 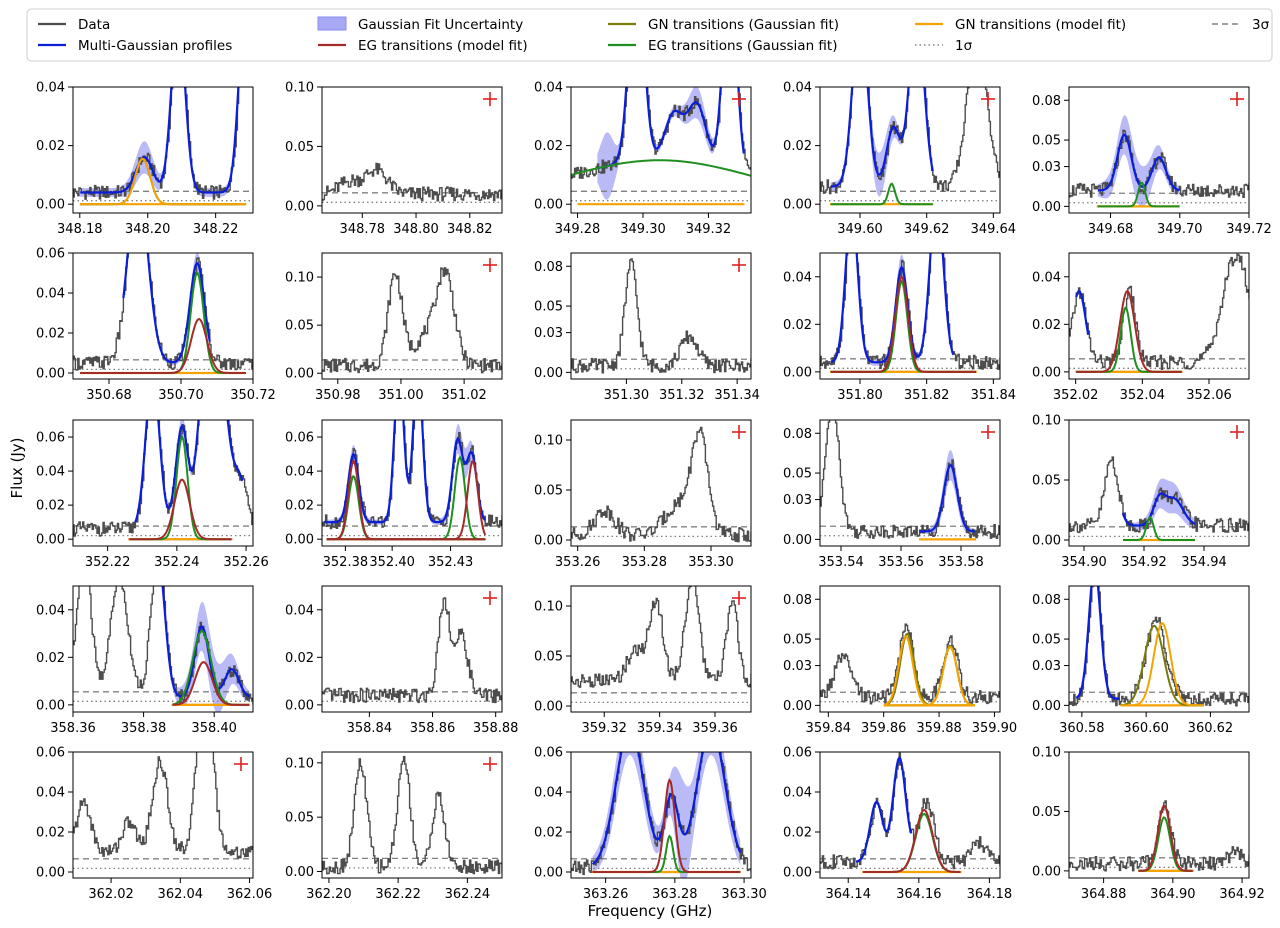 What do you see at coordinates (939, 728) in the screenshot?
I see `x-tick-label: 359.88` at bounding box center [939, 728].